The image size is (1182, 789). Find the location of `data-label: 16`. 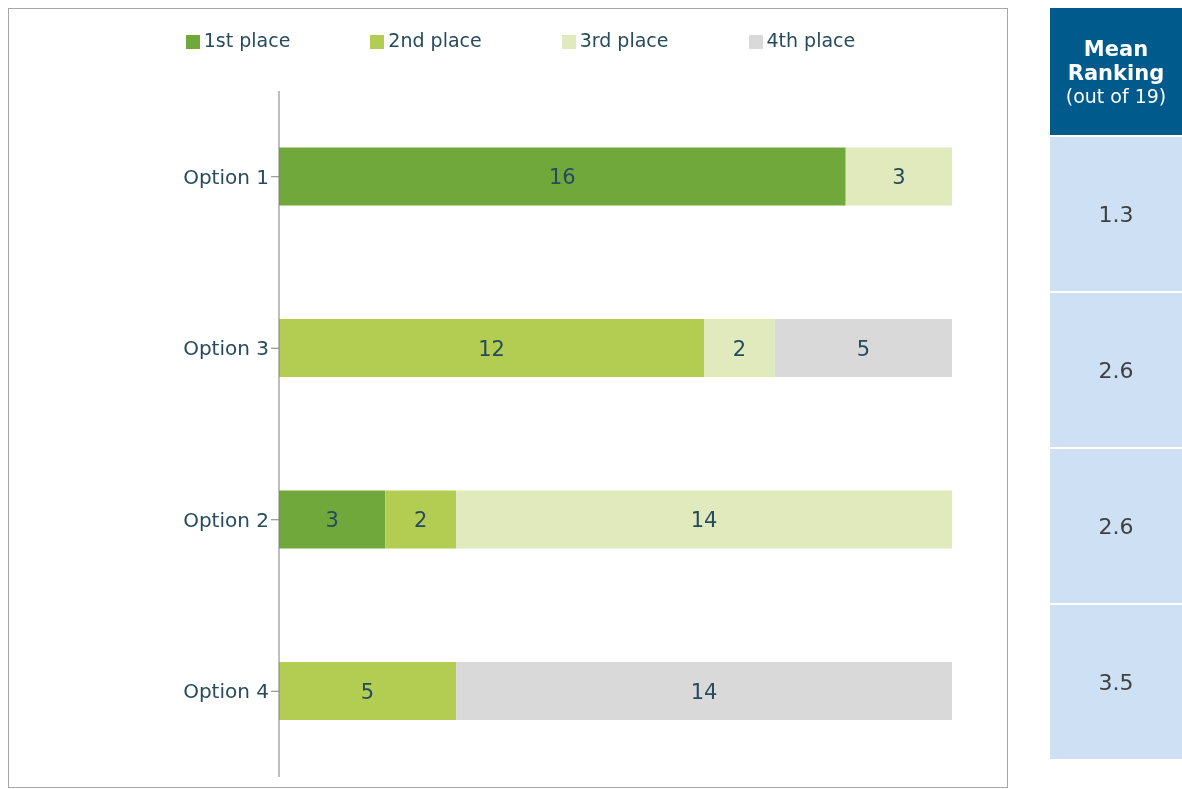

data-label: 16 is located at coordinates (562, 177).